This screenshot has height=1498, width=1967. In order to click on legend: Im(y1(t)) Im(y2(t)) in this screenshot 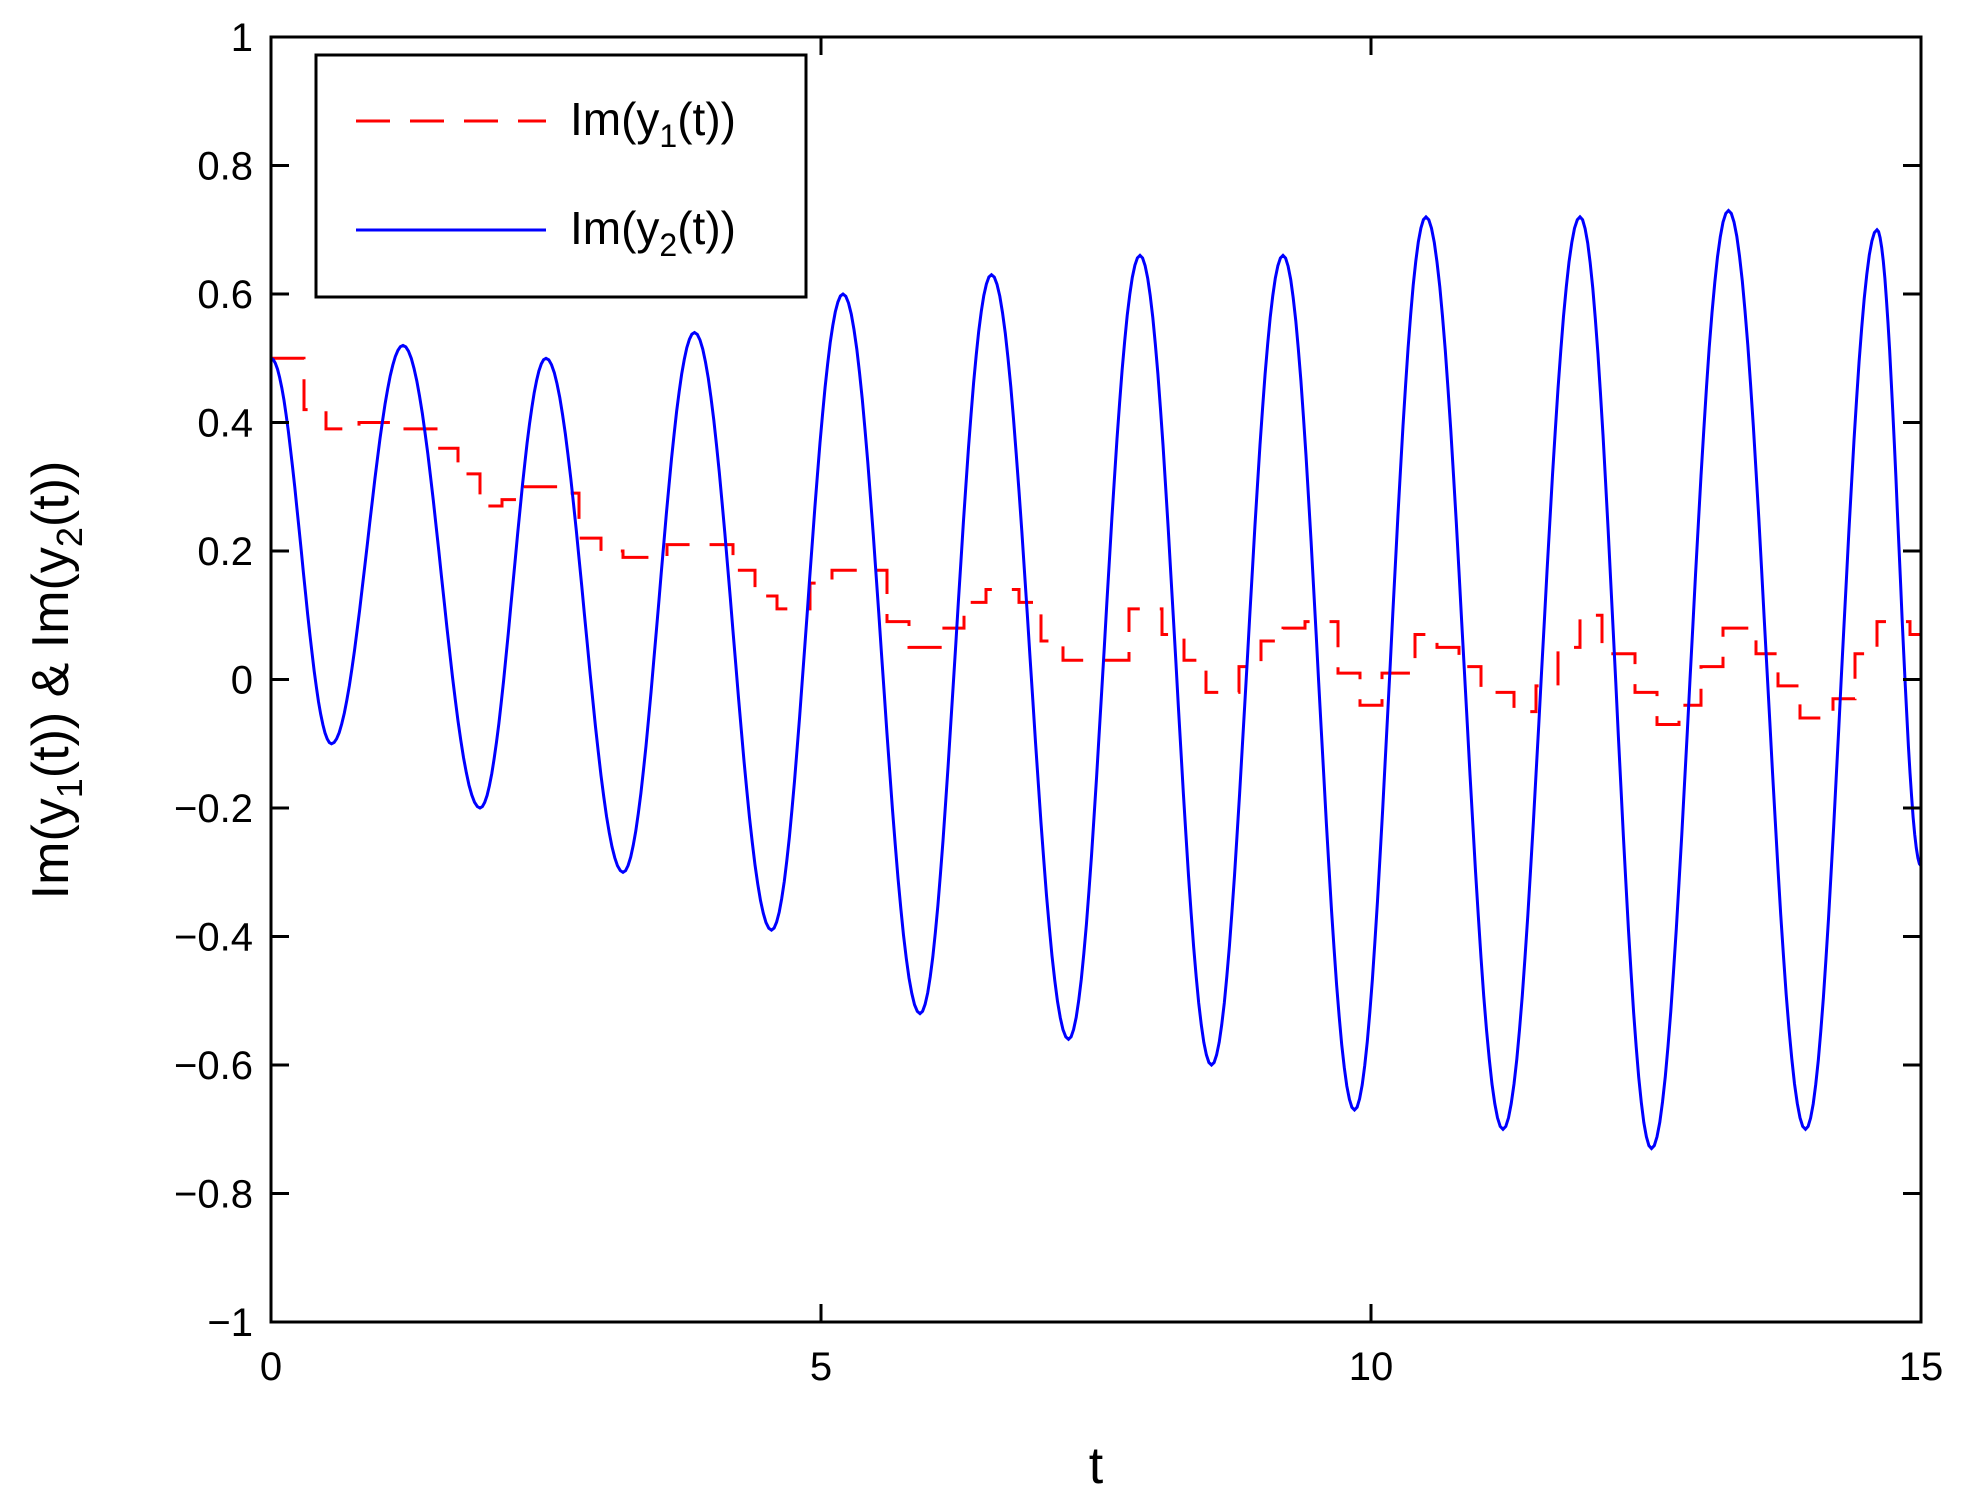, I will do `click(561, 176)`.